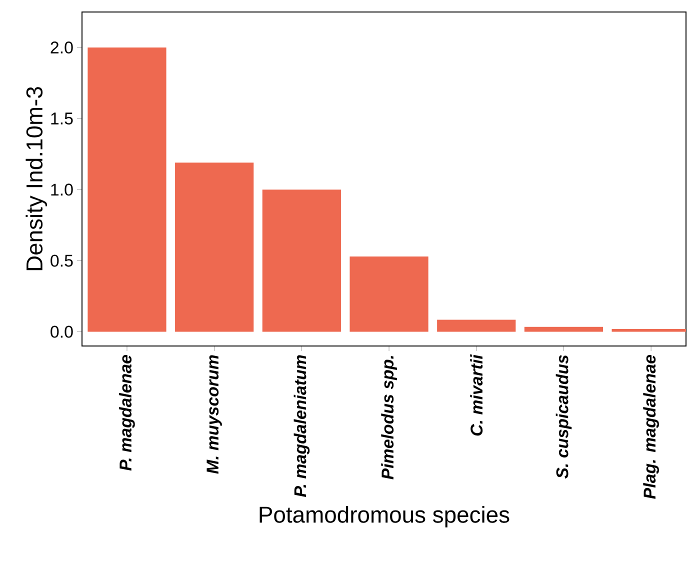 The height and width of the screenshot is (587, 690). What do you see at coordinates (37, 178) in the screenshot?
I see `y-axis-title: Density Ind.10m-3` at bounding box center [37, 178].